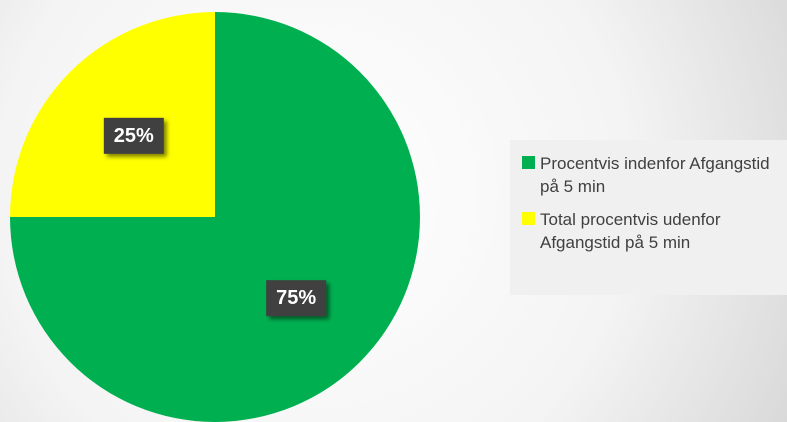 This screenshot has width=787, height=422. I want to click on value-label: 75%, so click(296, 298).